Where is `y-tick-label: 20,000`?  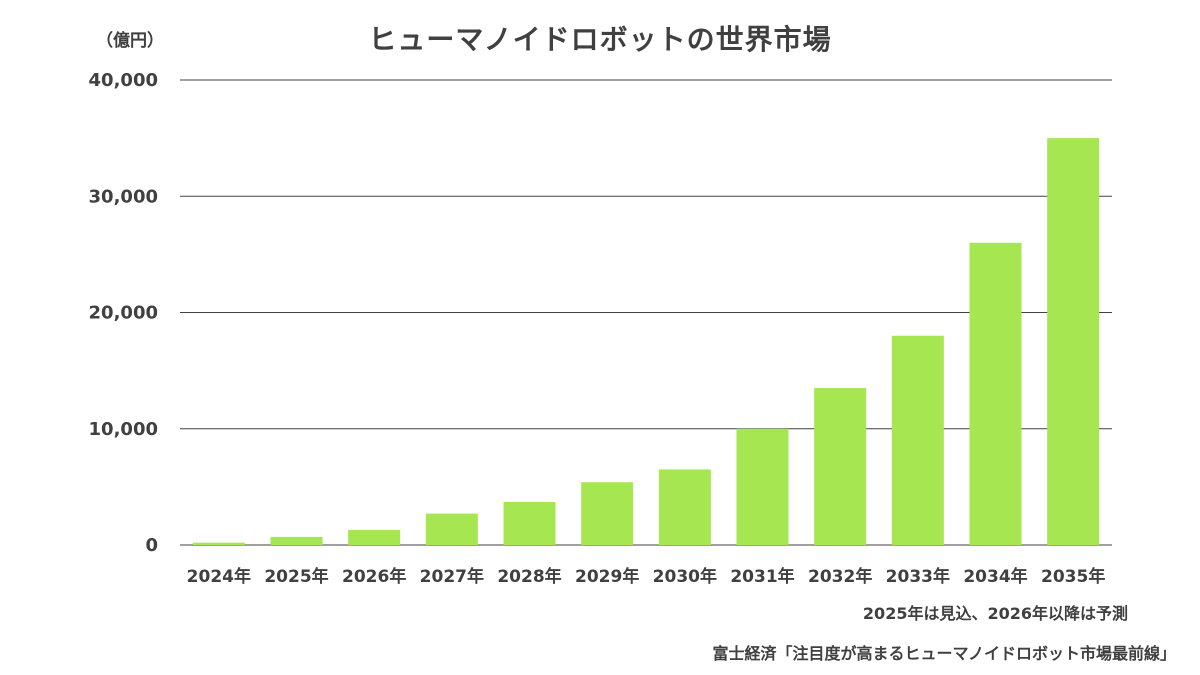 y-tick-label: 20,000 is located at coordinates (123, 313).